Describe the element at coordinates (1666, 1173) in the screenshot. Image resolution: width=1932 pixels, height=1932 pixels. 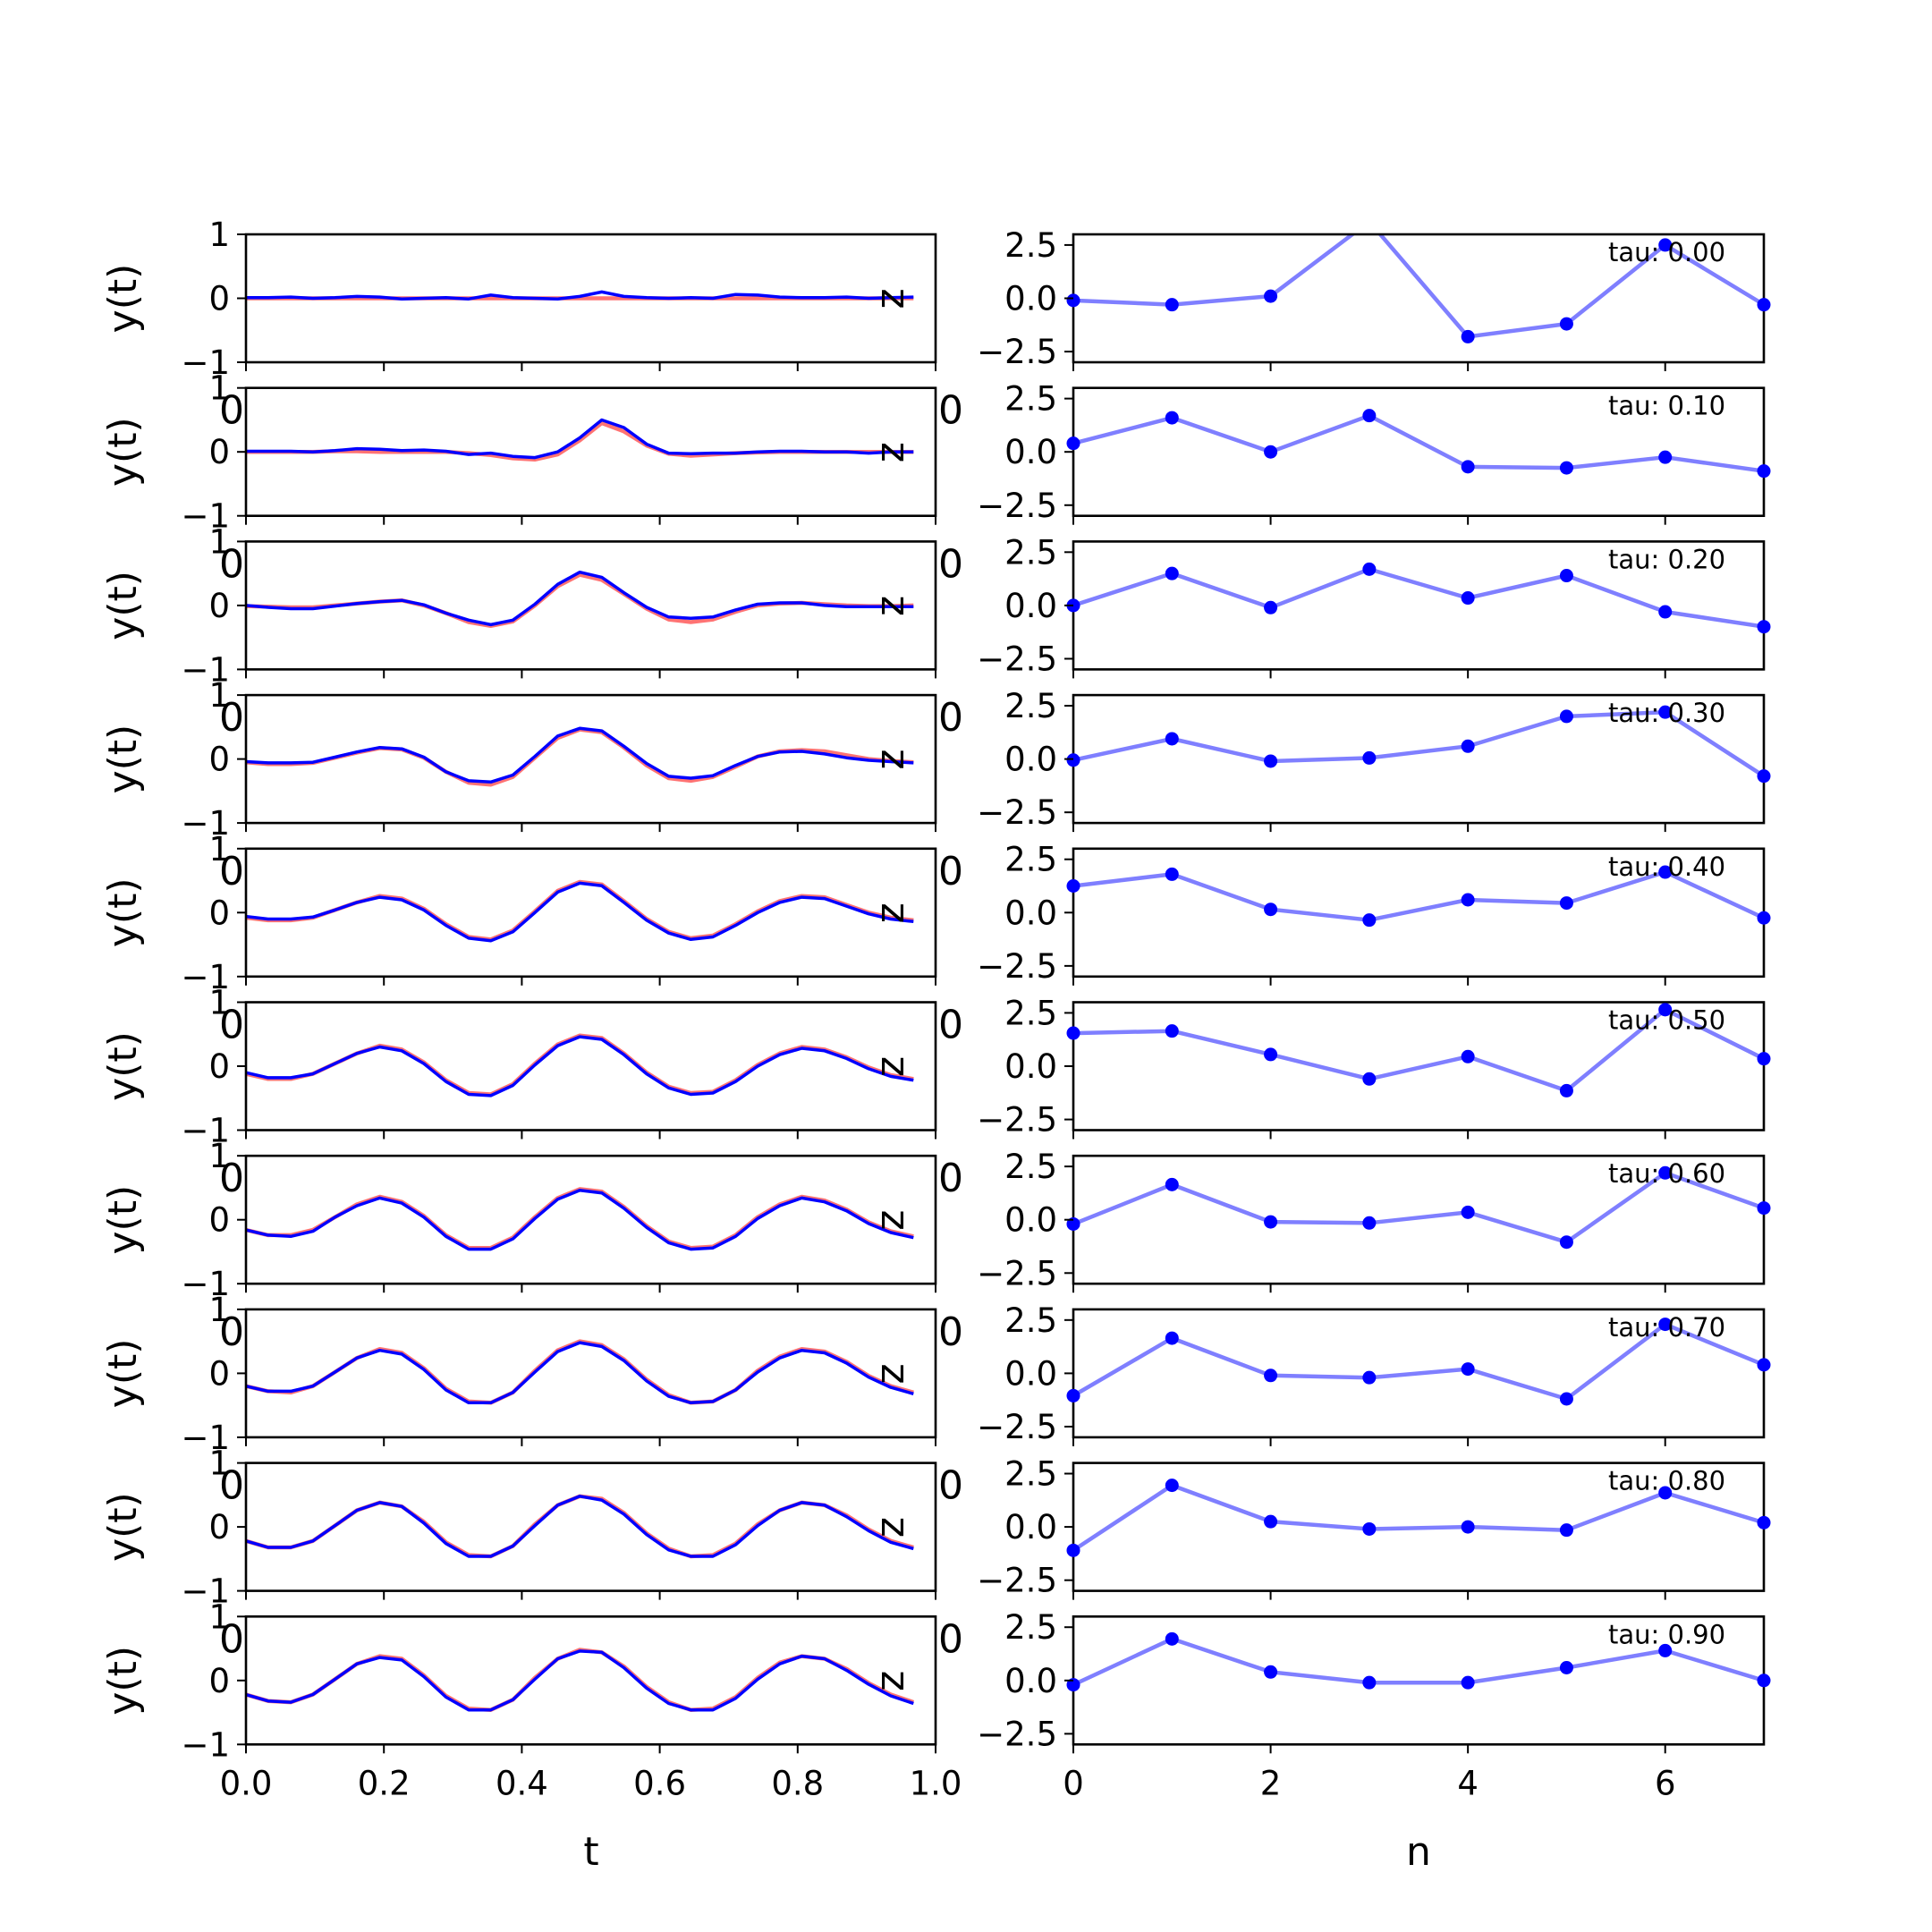
I see `tau-annotation: tau: 0.60` at that location.